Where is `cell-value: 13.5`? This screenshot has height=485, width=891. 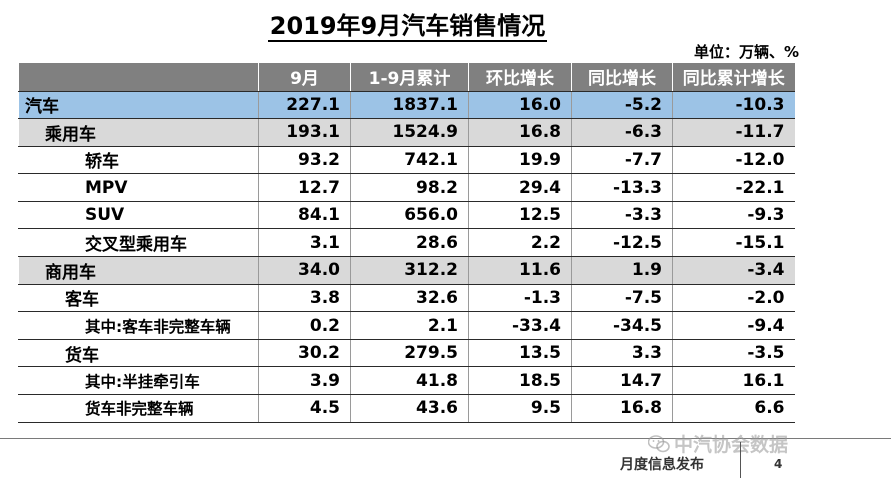 cell-value: 13.5 is located at coordinates (520, 353).